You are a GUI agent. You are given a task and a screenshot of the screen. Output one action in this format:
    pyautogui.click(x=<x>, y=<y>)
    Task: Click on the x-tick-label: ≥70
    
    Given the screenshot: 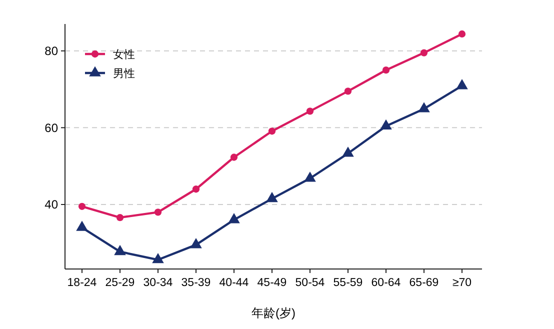 What is the action you would take?
    pyautogui.click(x=462, y=283)
    